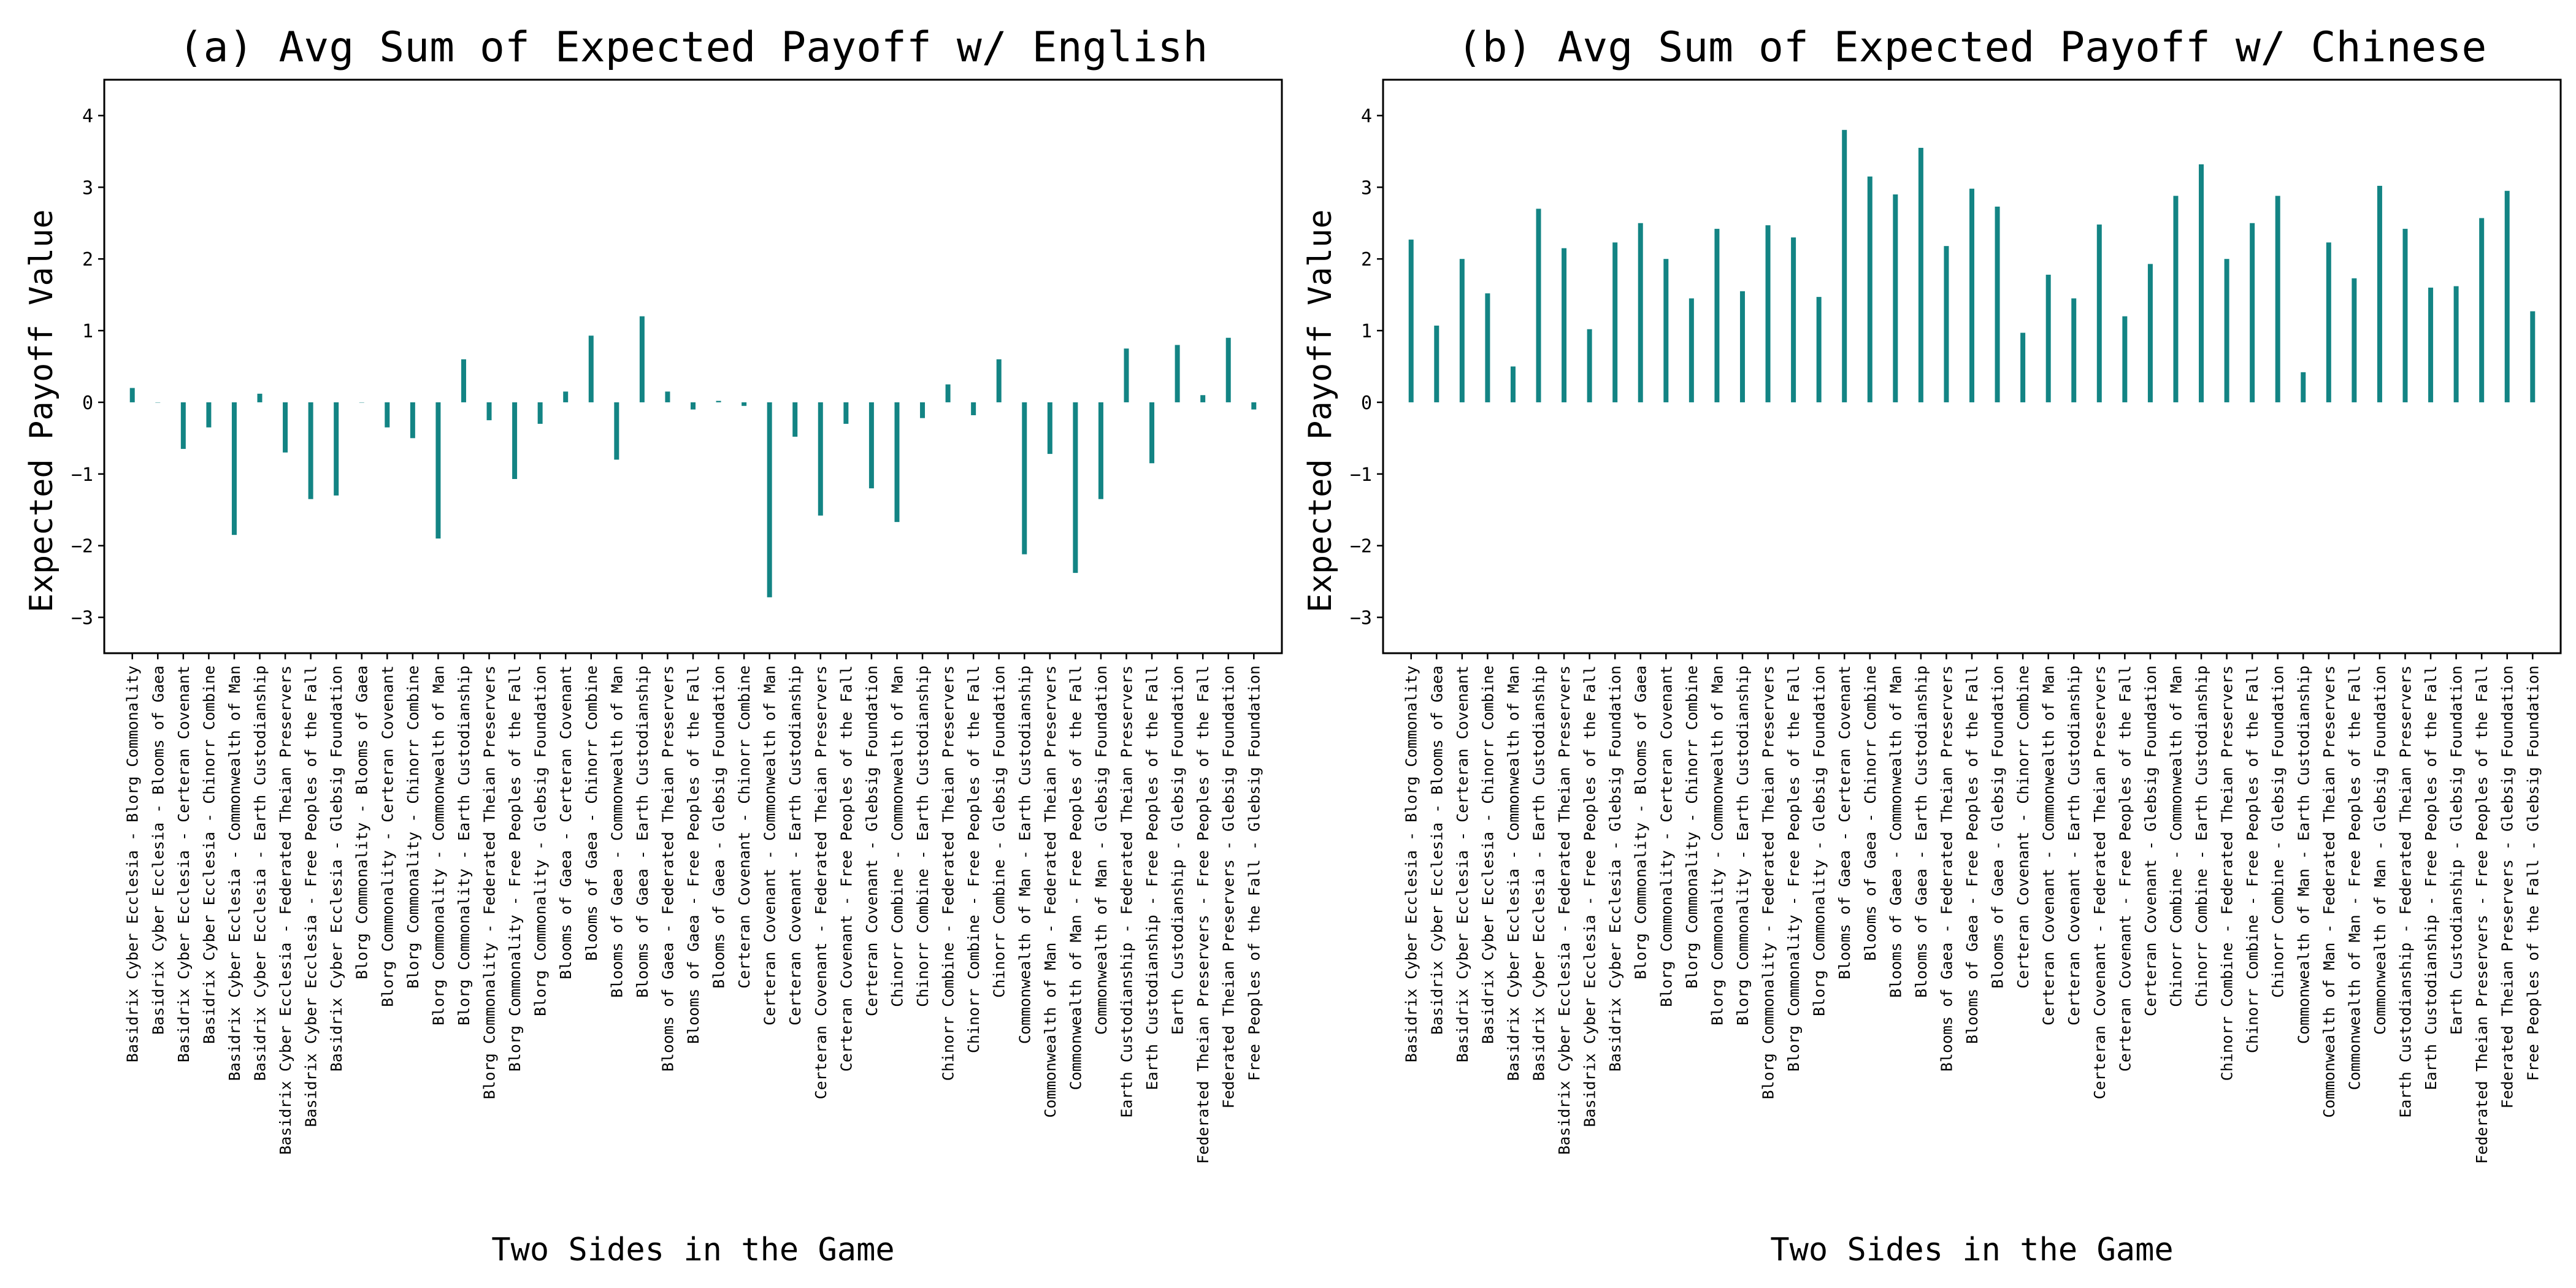  Describe the element at coordinates (2201, 836) in the screenshot. I see `x-tick-label: Chinorr Combine - Earth Custodianship` at that location.